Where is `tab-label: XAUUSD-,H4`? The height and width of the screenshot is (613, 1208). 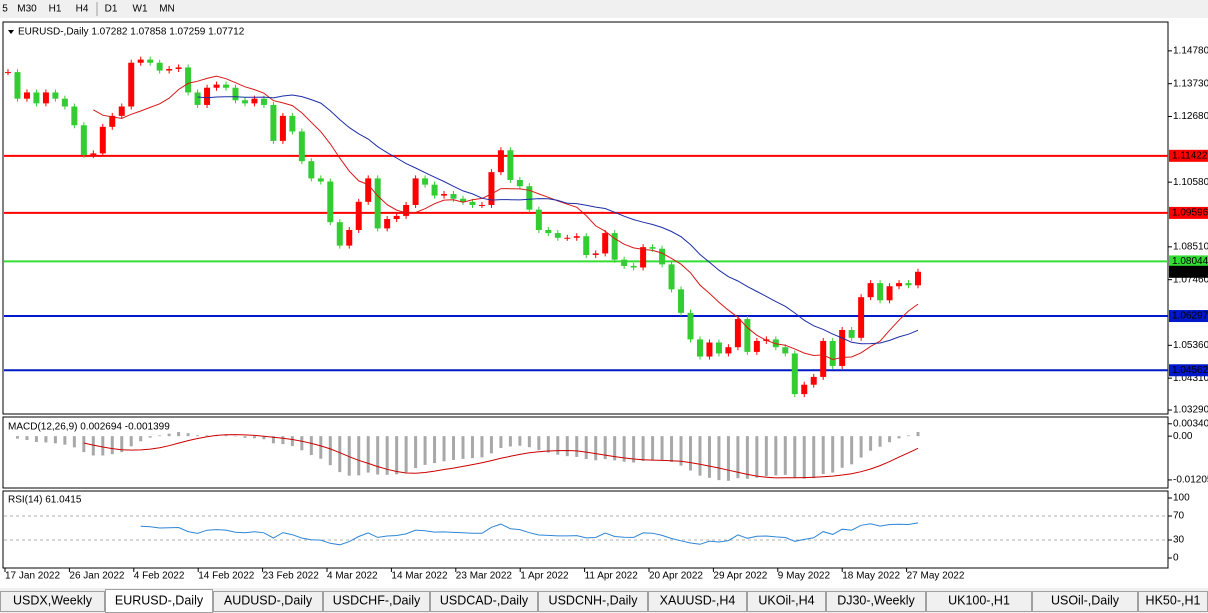
tab-label: XAUUSD-,H4 is located at coordinates (698, 600).